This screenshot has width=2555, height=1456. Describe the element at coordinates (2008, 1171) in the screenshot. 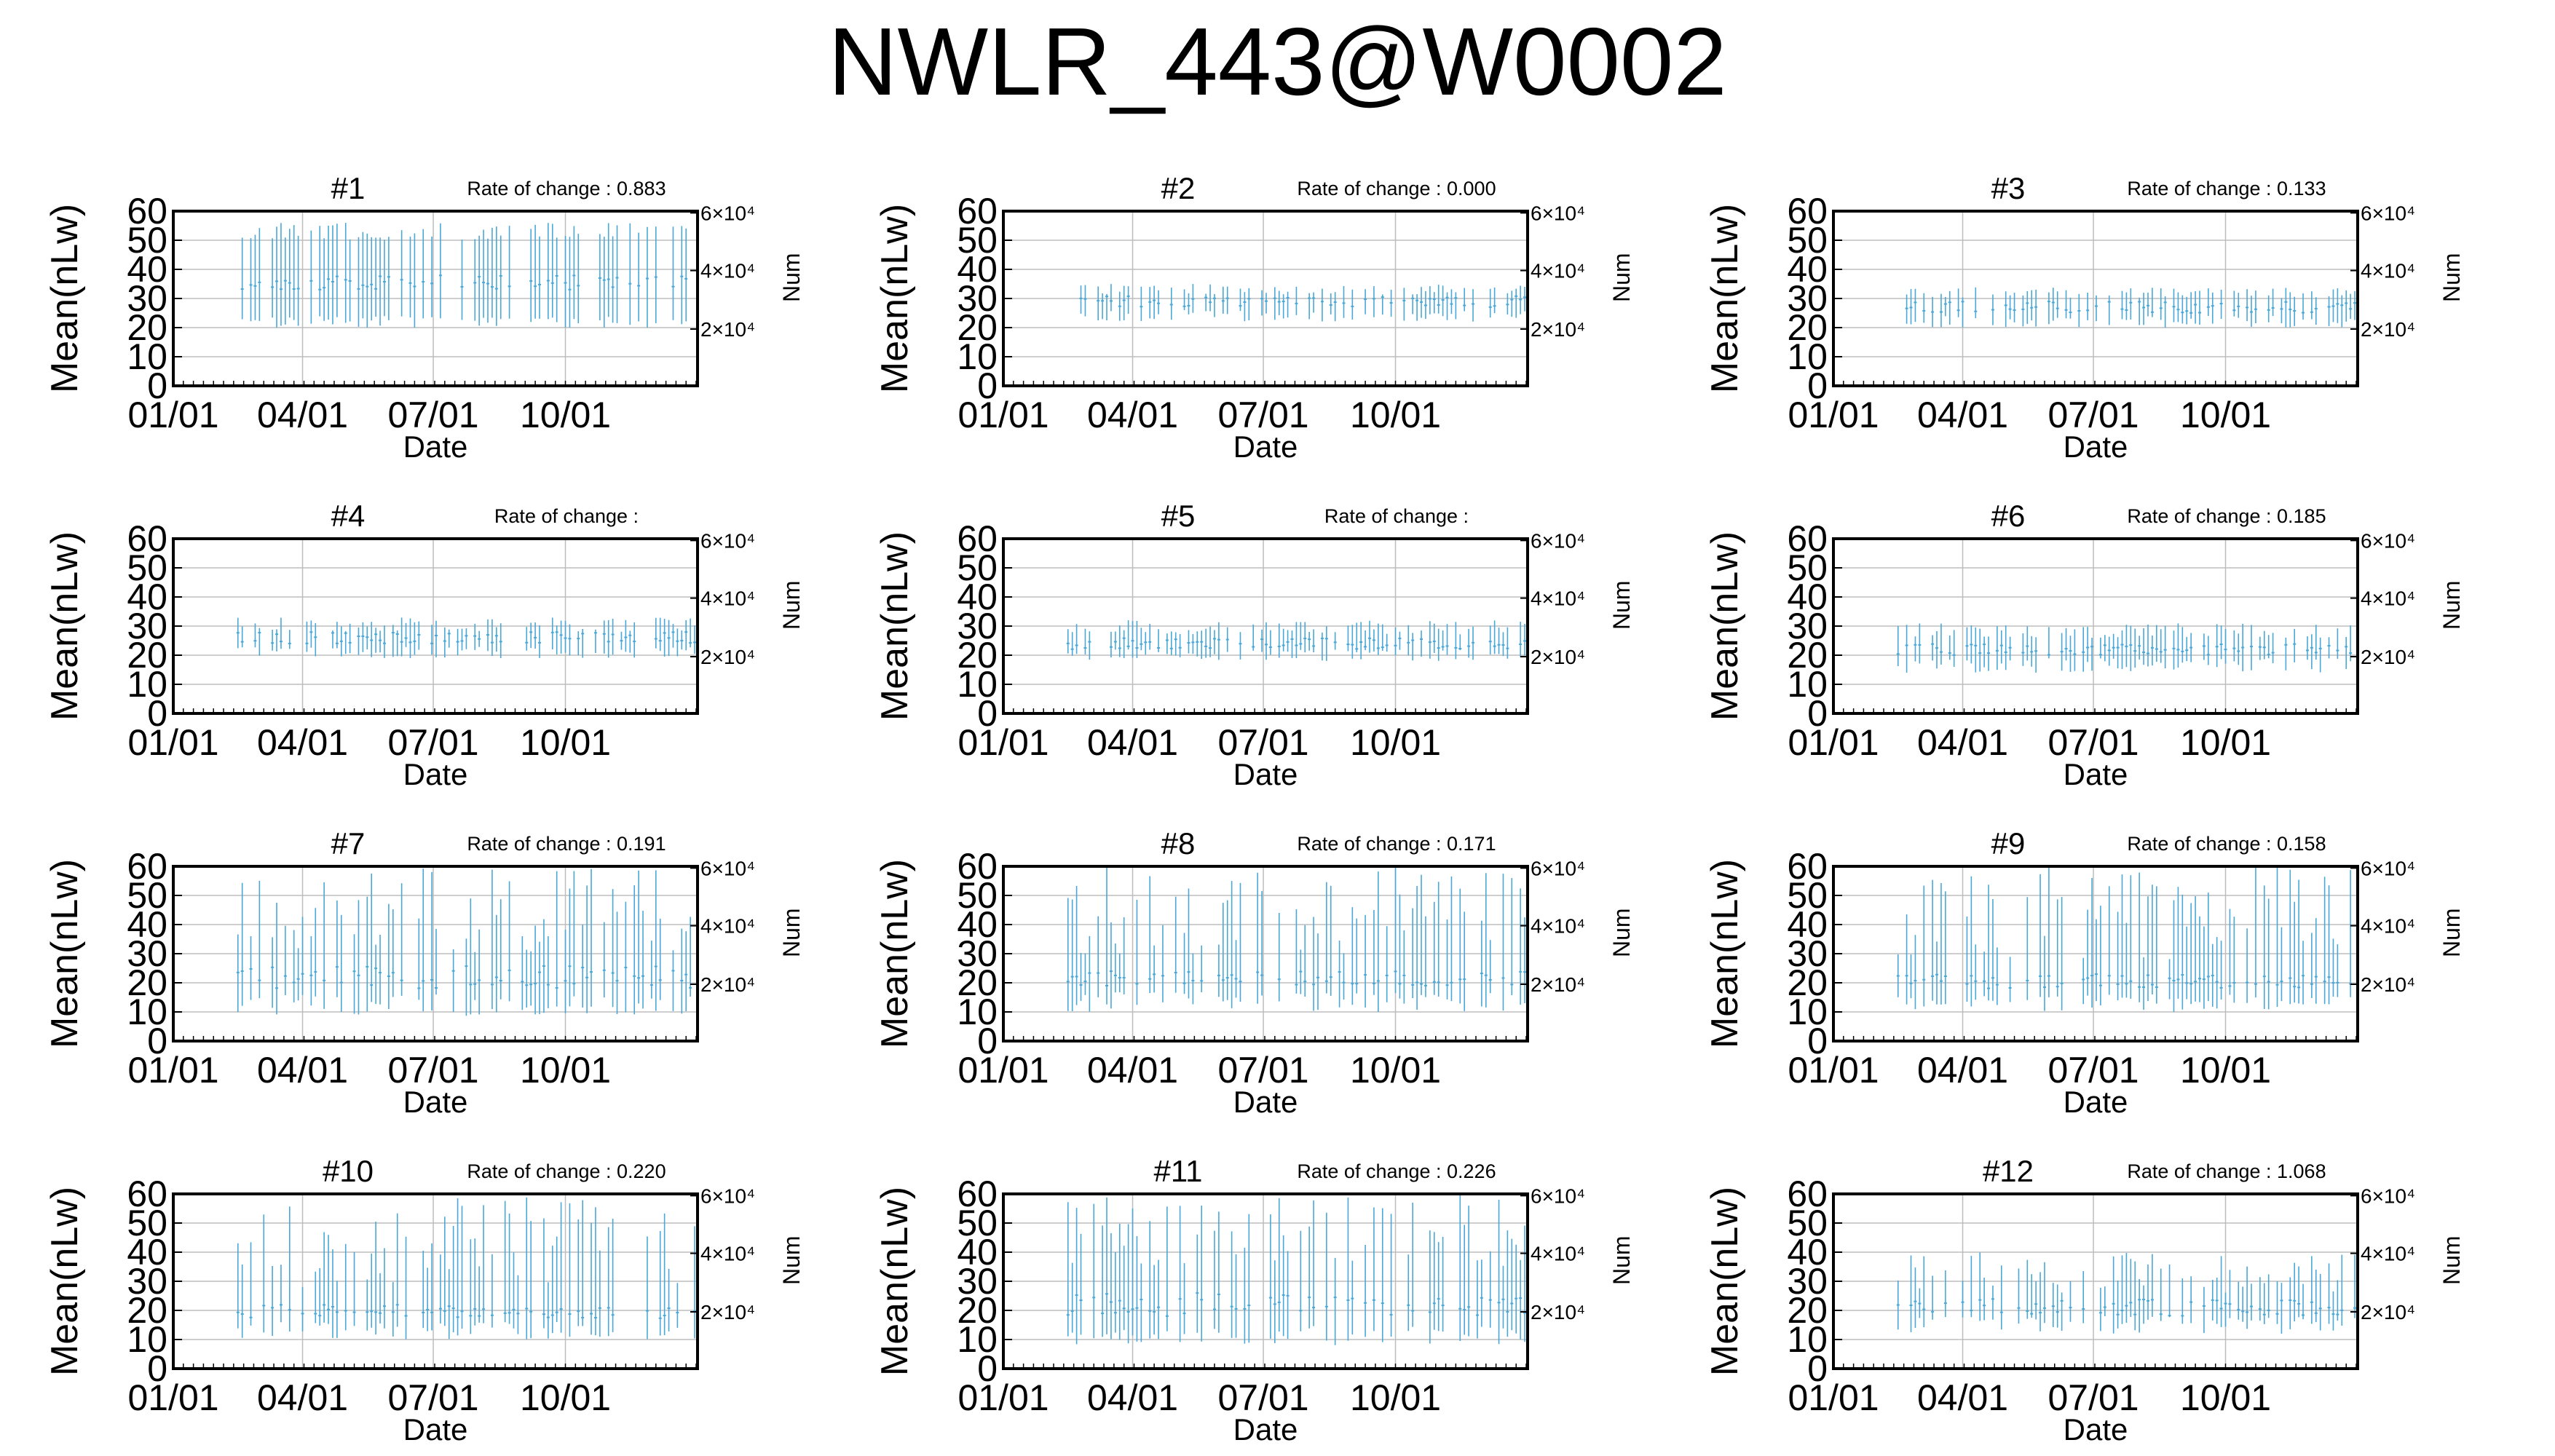

I see `panel-title: #12` at that location.